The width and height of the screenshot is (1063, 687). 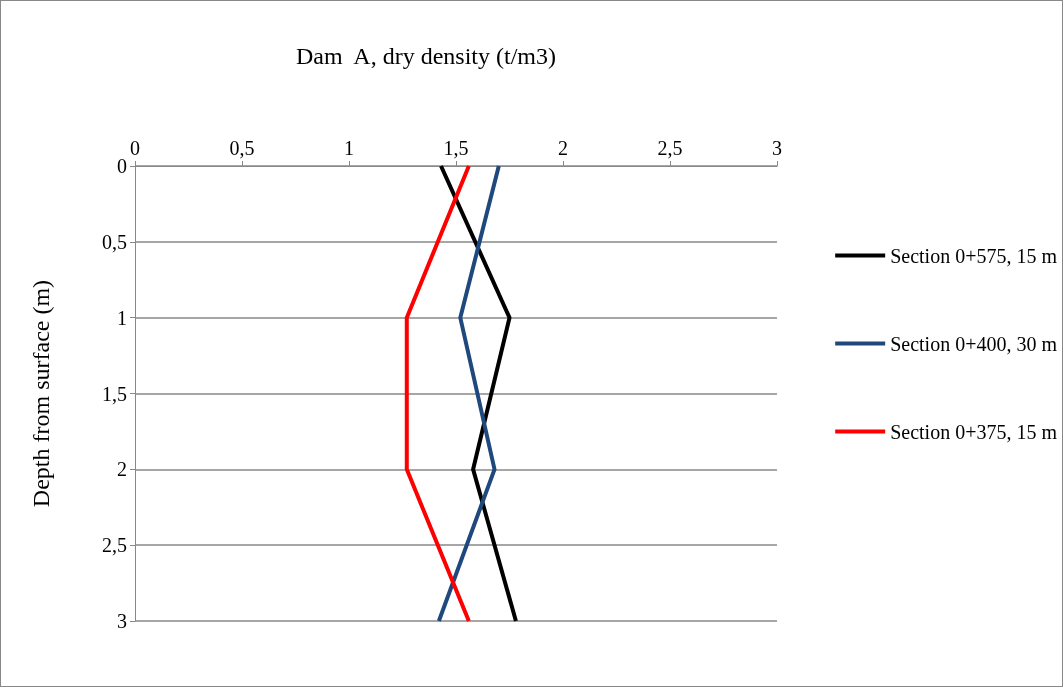 What do you see at coordinates (122, 166) in the screenshot?
I see `y-tick-label: 0` at bounding box center [122, 166].